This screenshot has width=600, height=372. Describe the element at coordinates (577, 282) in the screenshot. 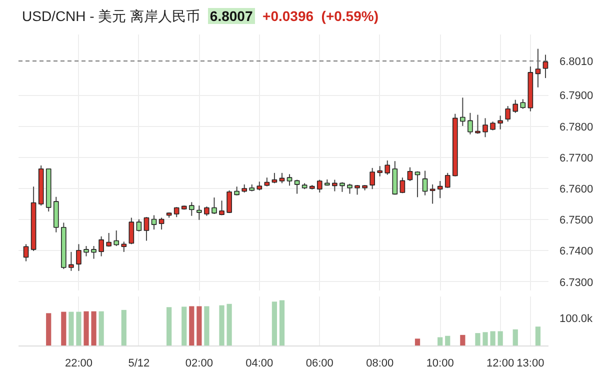

I see `y-tick-label: 6.7300` at that location.